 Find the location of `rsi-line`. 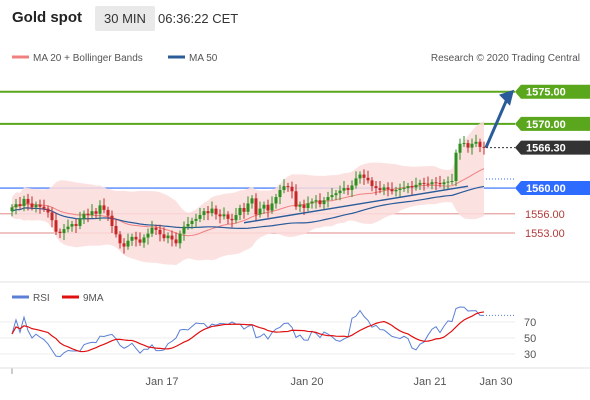

rsi-line is located at coordinates (247, 332).